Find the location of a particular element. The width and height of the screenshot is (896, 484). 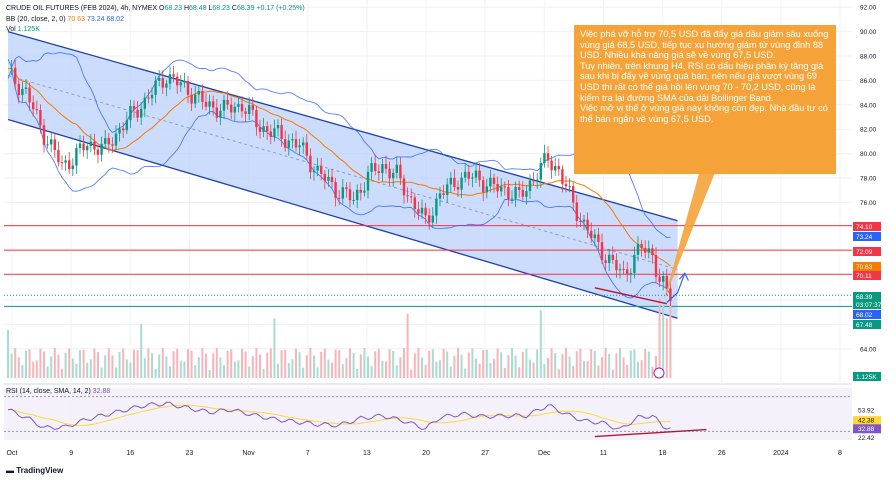

ohlc-low: 68.23 is located at coordinates (221, 8).